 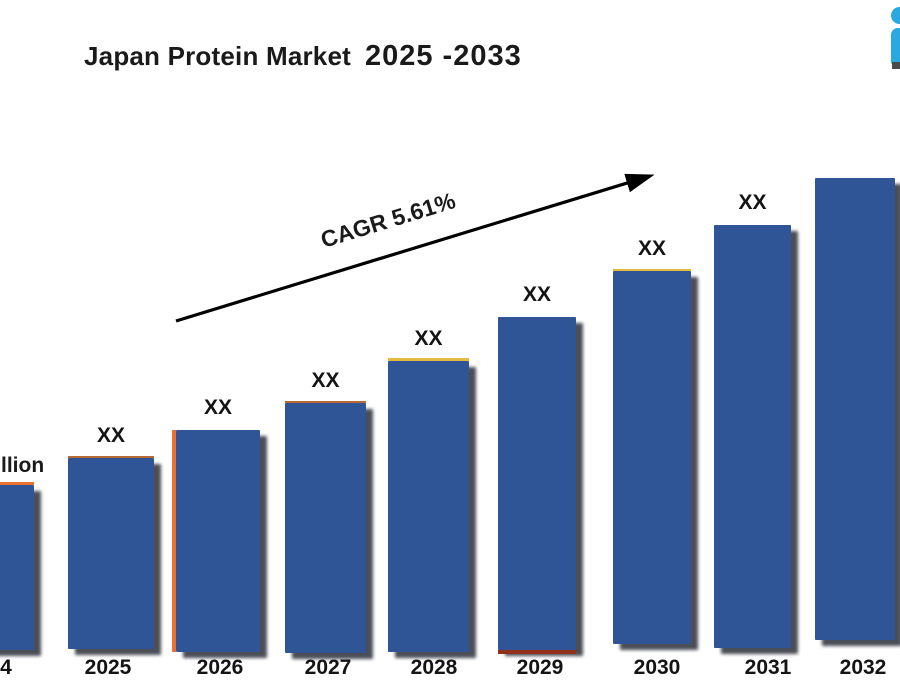 What do you see at coordinates (537, 652) in the screenshot?
I see `bar-accent-bottom-icon` at bounding box center [537, 652].